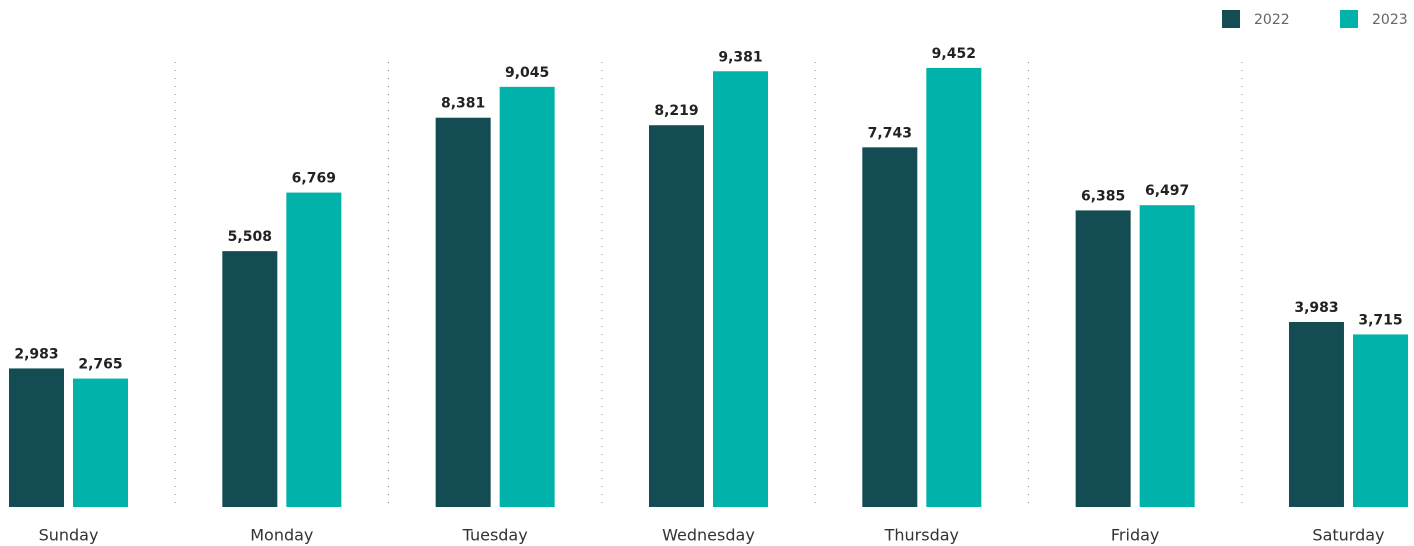 This screenshot has width=1414, height=546. What do you see at coordinates (890, 133) in the screenshot?
I see `value-label: 7,743` at bounding box center [890, 133].